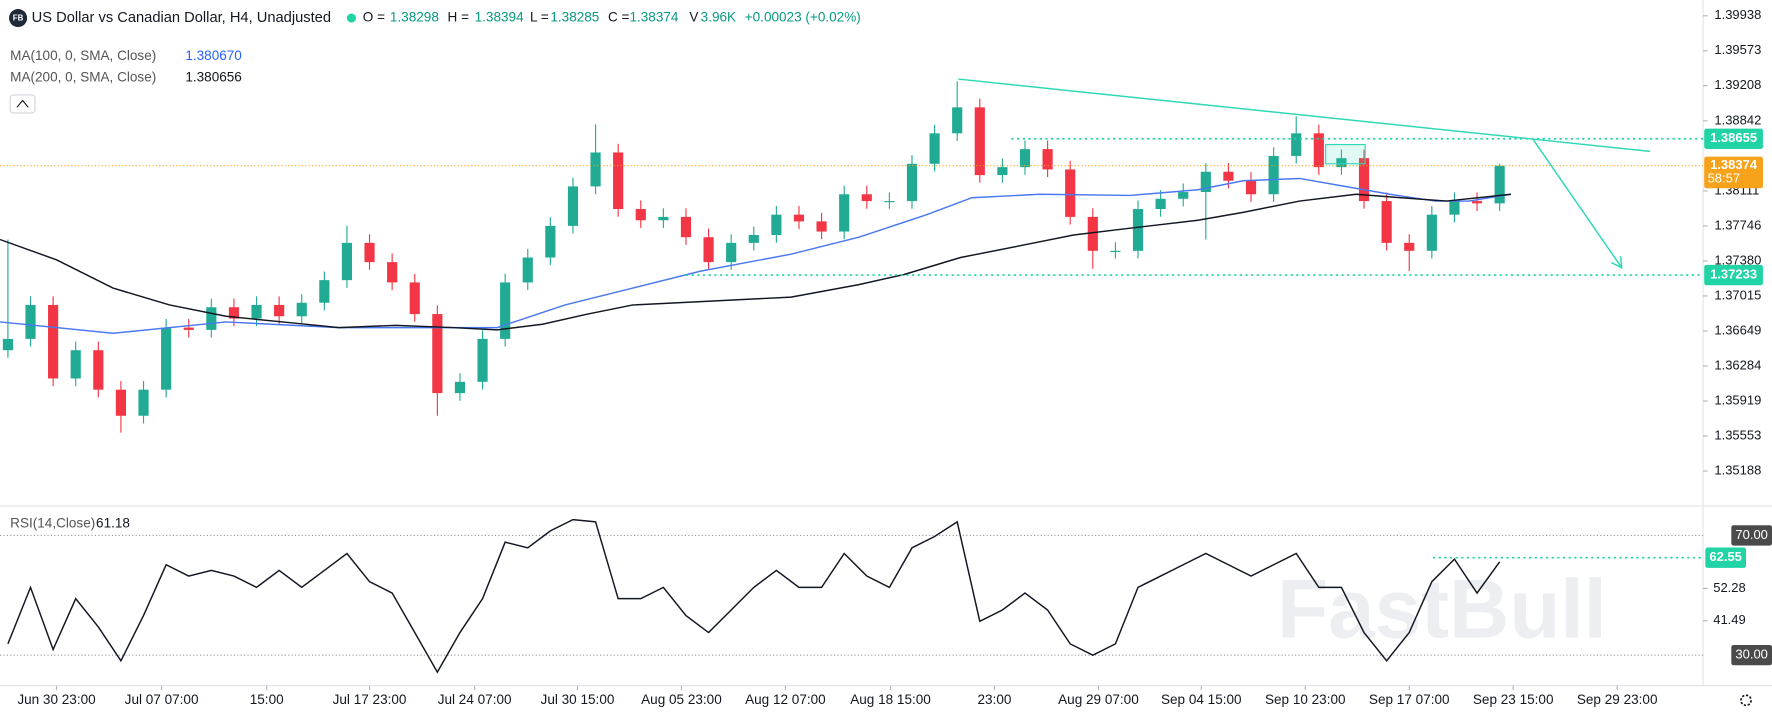 Image resolution: width=1772 pixels, height=715 pixels. Describe the element at coordinates (1409, 699) in the screenshot. I see `x-tick-label: Sep 17 07:00` at that location.